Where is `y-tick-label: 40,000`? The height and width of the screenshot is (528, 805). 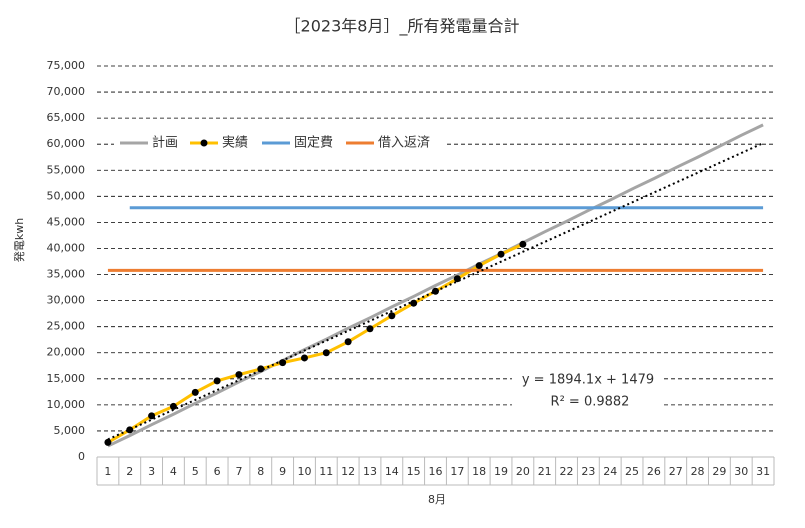 y-tick-label: 40,000 is located at coordinates (66, 247).